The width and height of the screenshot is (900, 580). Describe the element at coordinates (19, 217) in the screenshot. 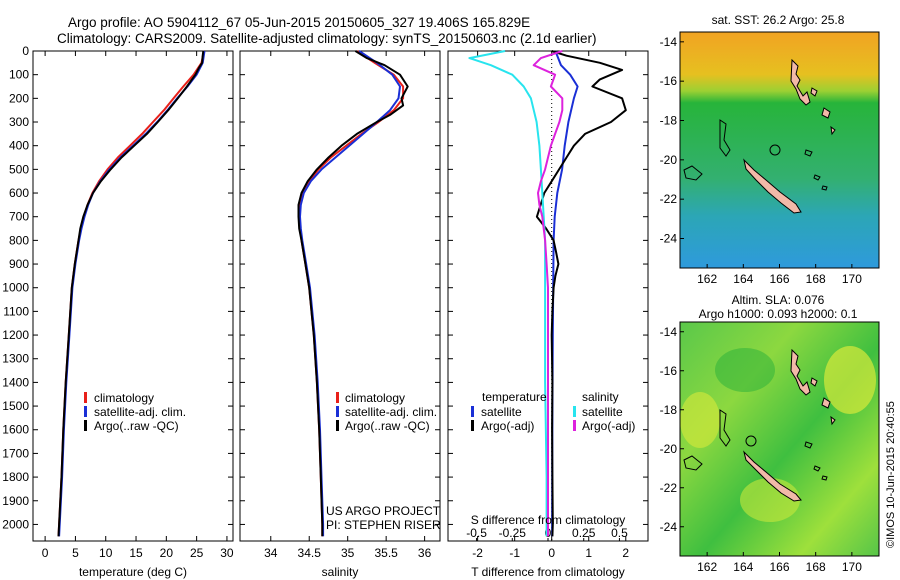

I see `y-tick-label: 700` at that location.